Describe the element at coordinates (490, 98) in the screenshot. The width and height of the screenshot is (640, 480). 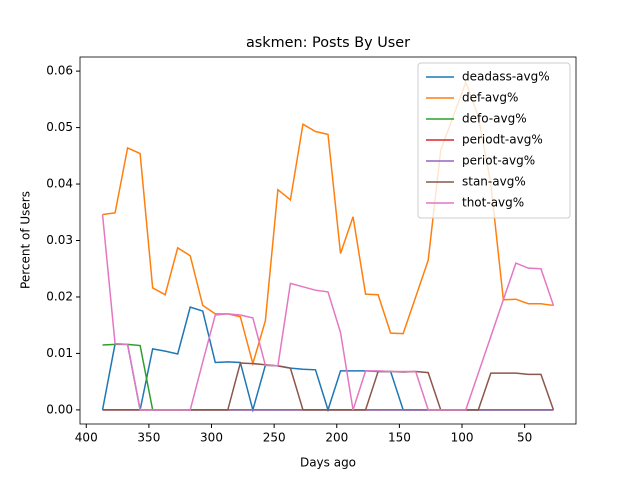
I see `legend-label: def-avg%` at that location.